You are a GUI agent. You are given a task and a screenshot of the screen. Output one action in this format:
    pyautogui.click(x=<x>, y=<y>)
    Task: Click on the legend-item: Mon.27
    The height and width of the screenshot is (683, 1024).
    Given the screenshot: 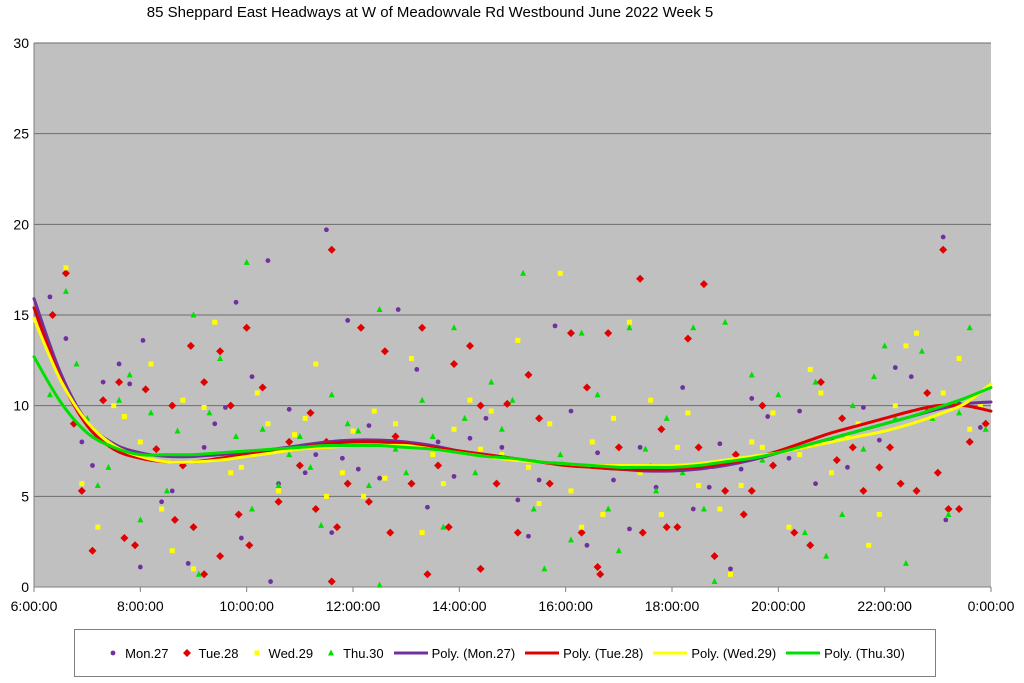 What is the action you would take?
    pyautogui.click(x=137, y=653)
    